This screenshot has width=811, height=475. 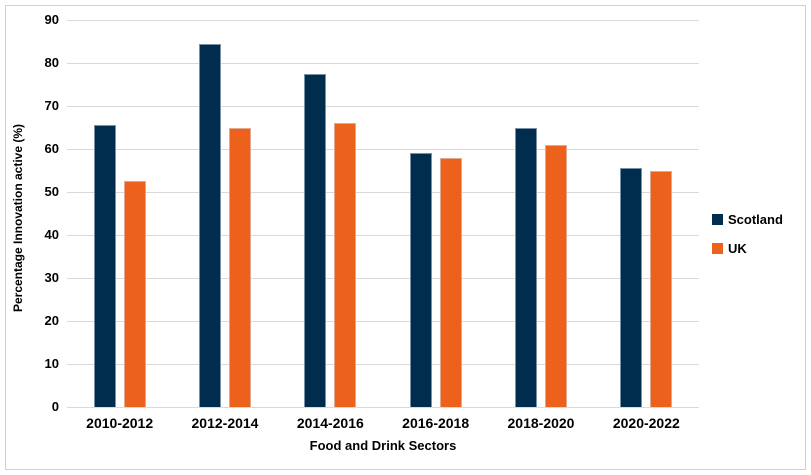 What do you see at coordinates (134, 294) in the screenshot?
I see `bar-uk-2010-2012` at bounding box center [134, 294].